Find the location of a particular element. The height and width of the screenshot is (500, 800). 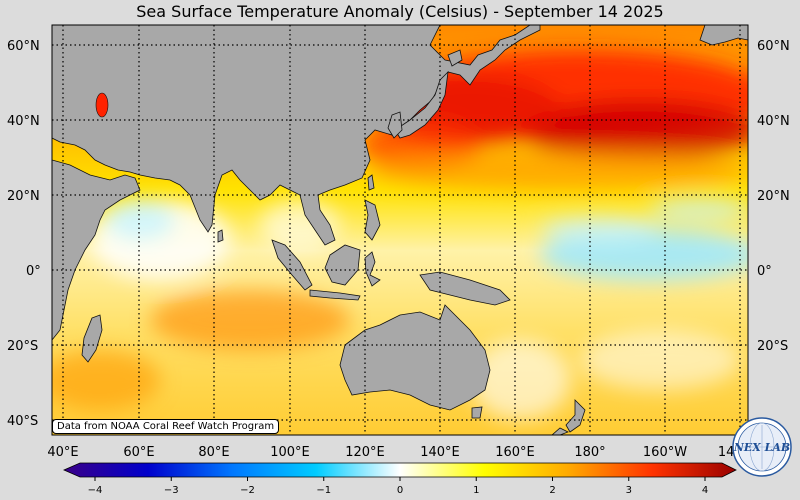

colorbar-tick-label: 2 is located at coordinates (552, 490).